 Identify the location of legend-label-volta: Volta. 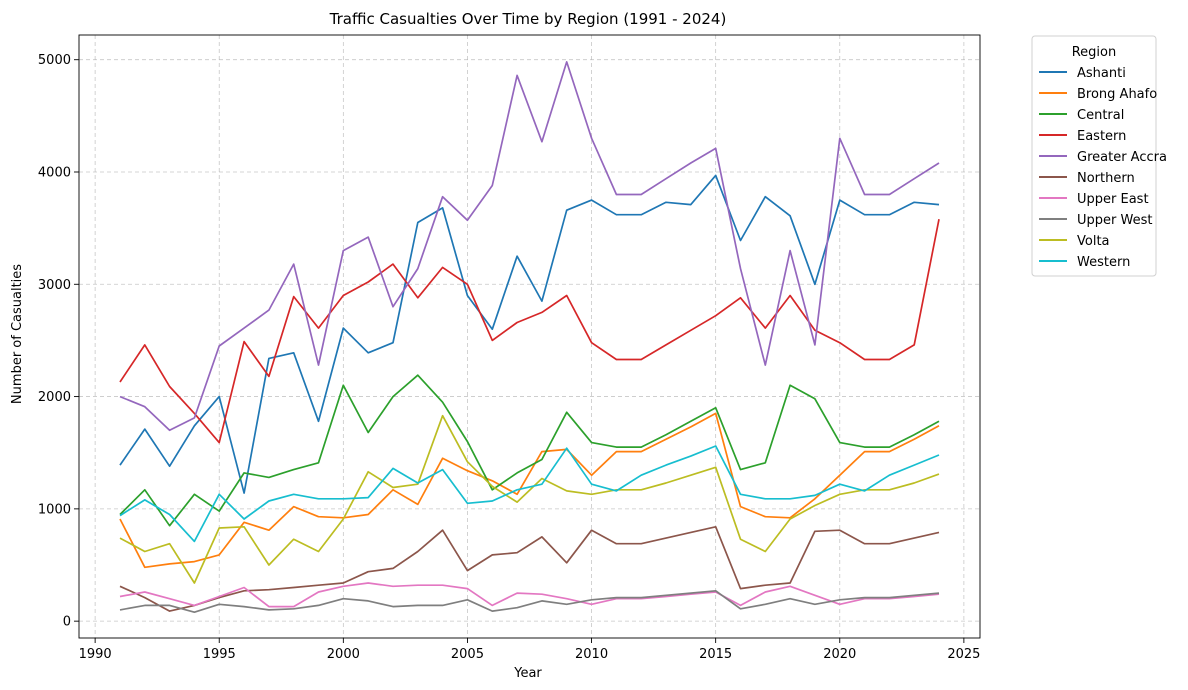
(1093, 241).